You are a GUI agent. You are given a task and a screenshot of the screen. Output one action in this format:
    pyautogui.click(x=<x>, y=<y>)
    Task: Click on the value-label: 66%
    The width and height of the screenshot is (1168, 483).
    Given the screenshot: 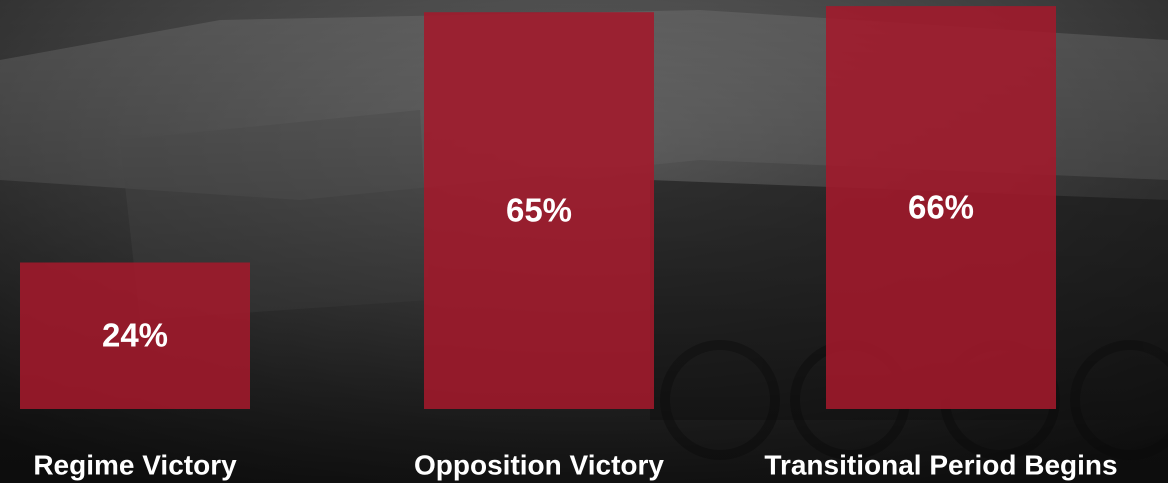 What is the action you would take?
    pyautogui.click(x=941, y=206)
    